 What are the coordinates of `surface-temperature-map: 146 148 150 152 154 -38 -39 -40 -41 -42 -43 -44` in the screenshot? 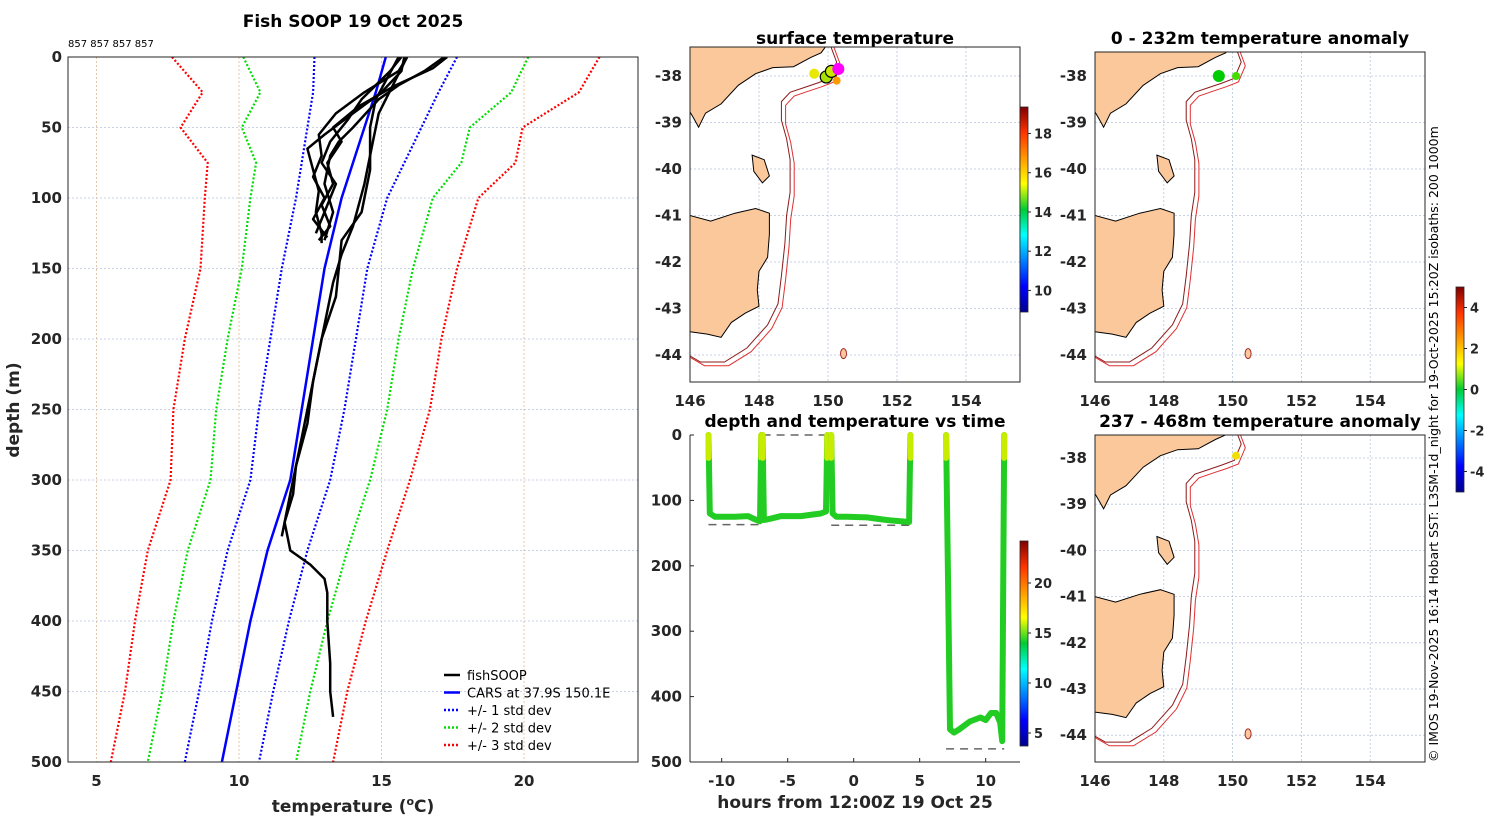 It's located at (838, 228).